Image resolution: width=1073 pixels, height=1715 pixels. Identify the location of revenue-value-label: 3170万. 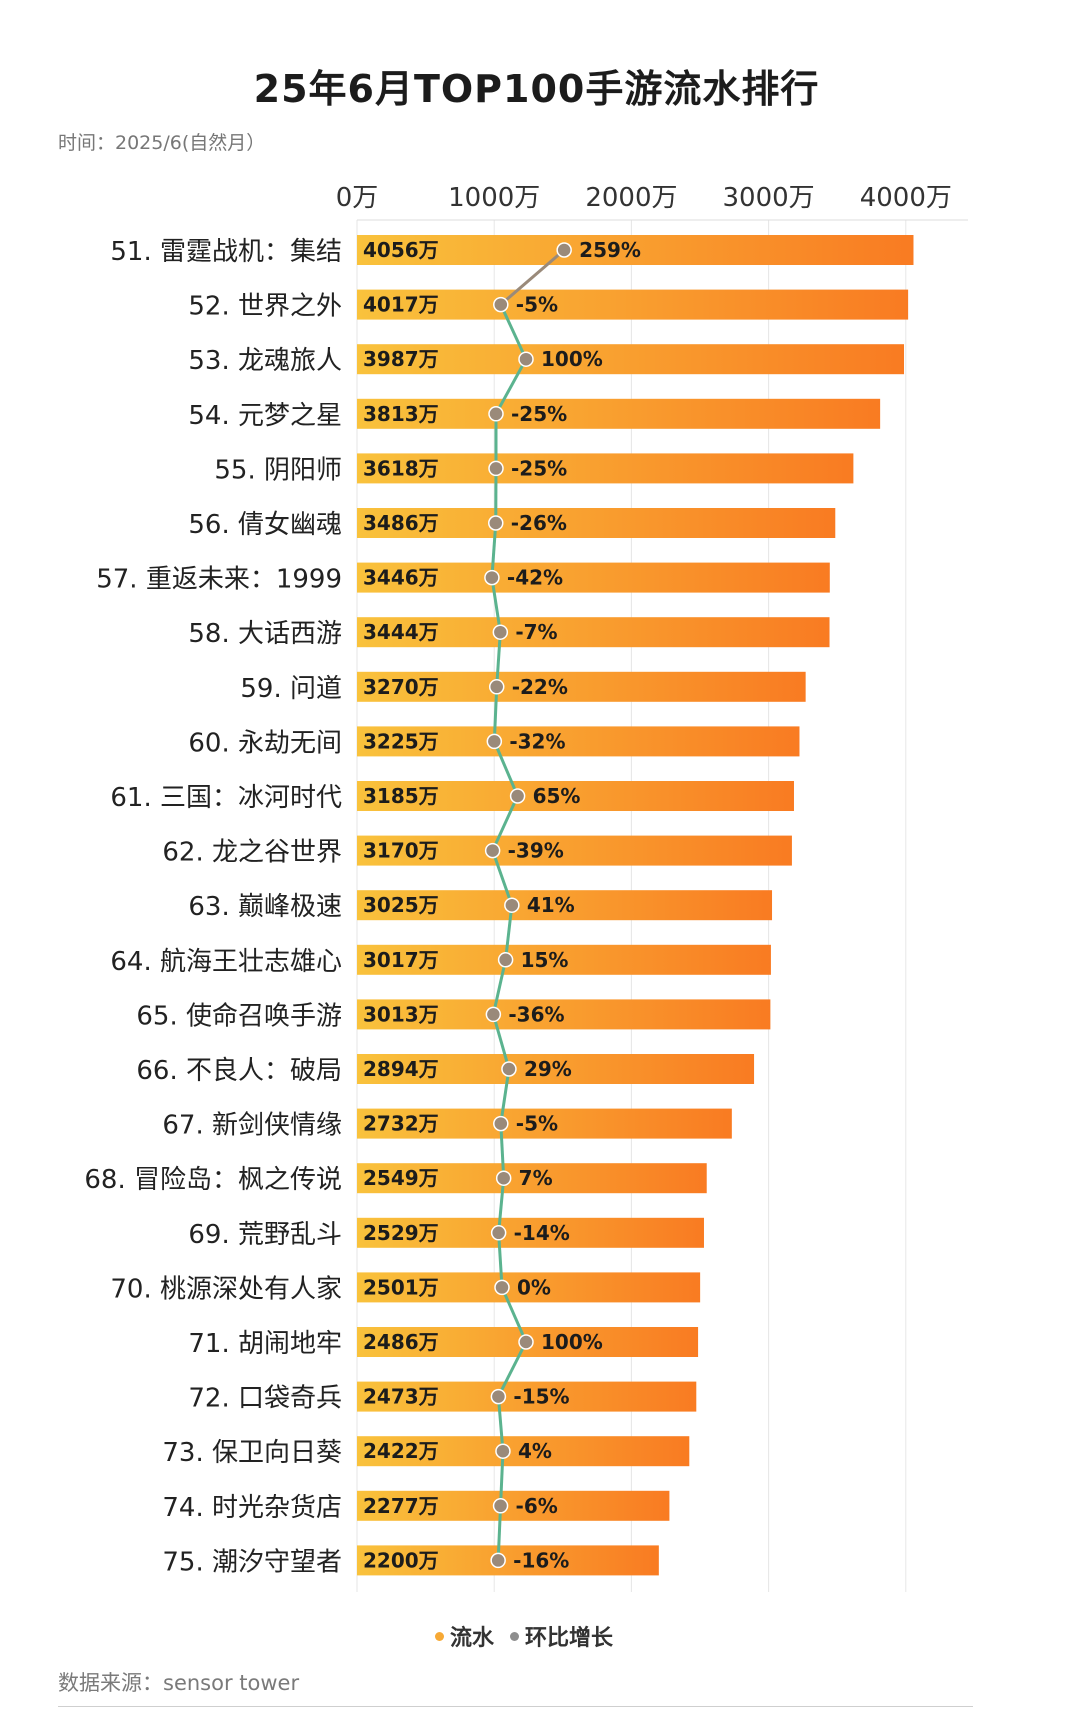
(401, 851).